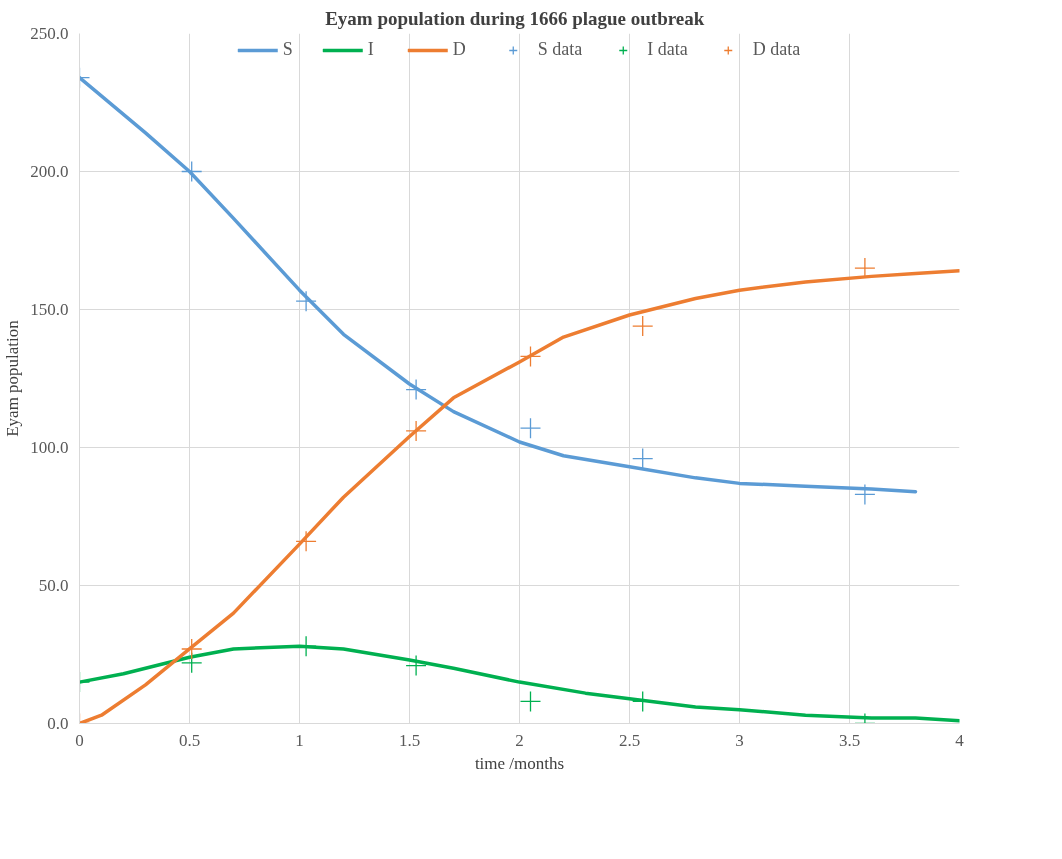 The width and height of the screenshot is (1062, 859). Describe the element at coordinates (53, 585) in the screenshot. I see `y-tick-label: 50.0` at that location.